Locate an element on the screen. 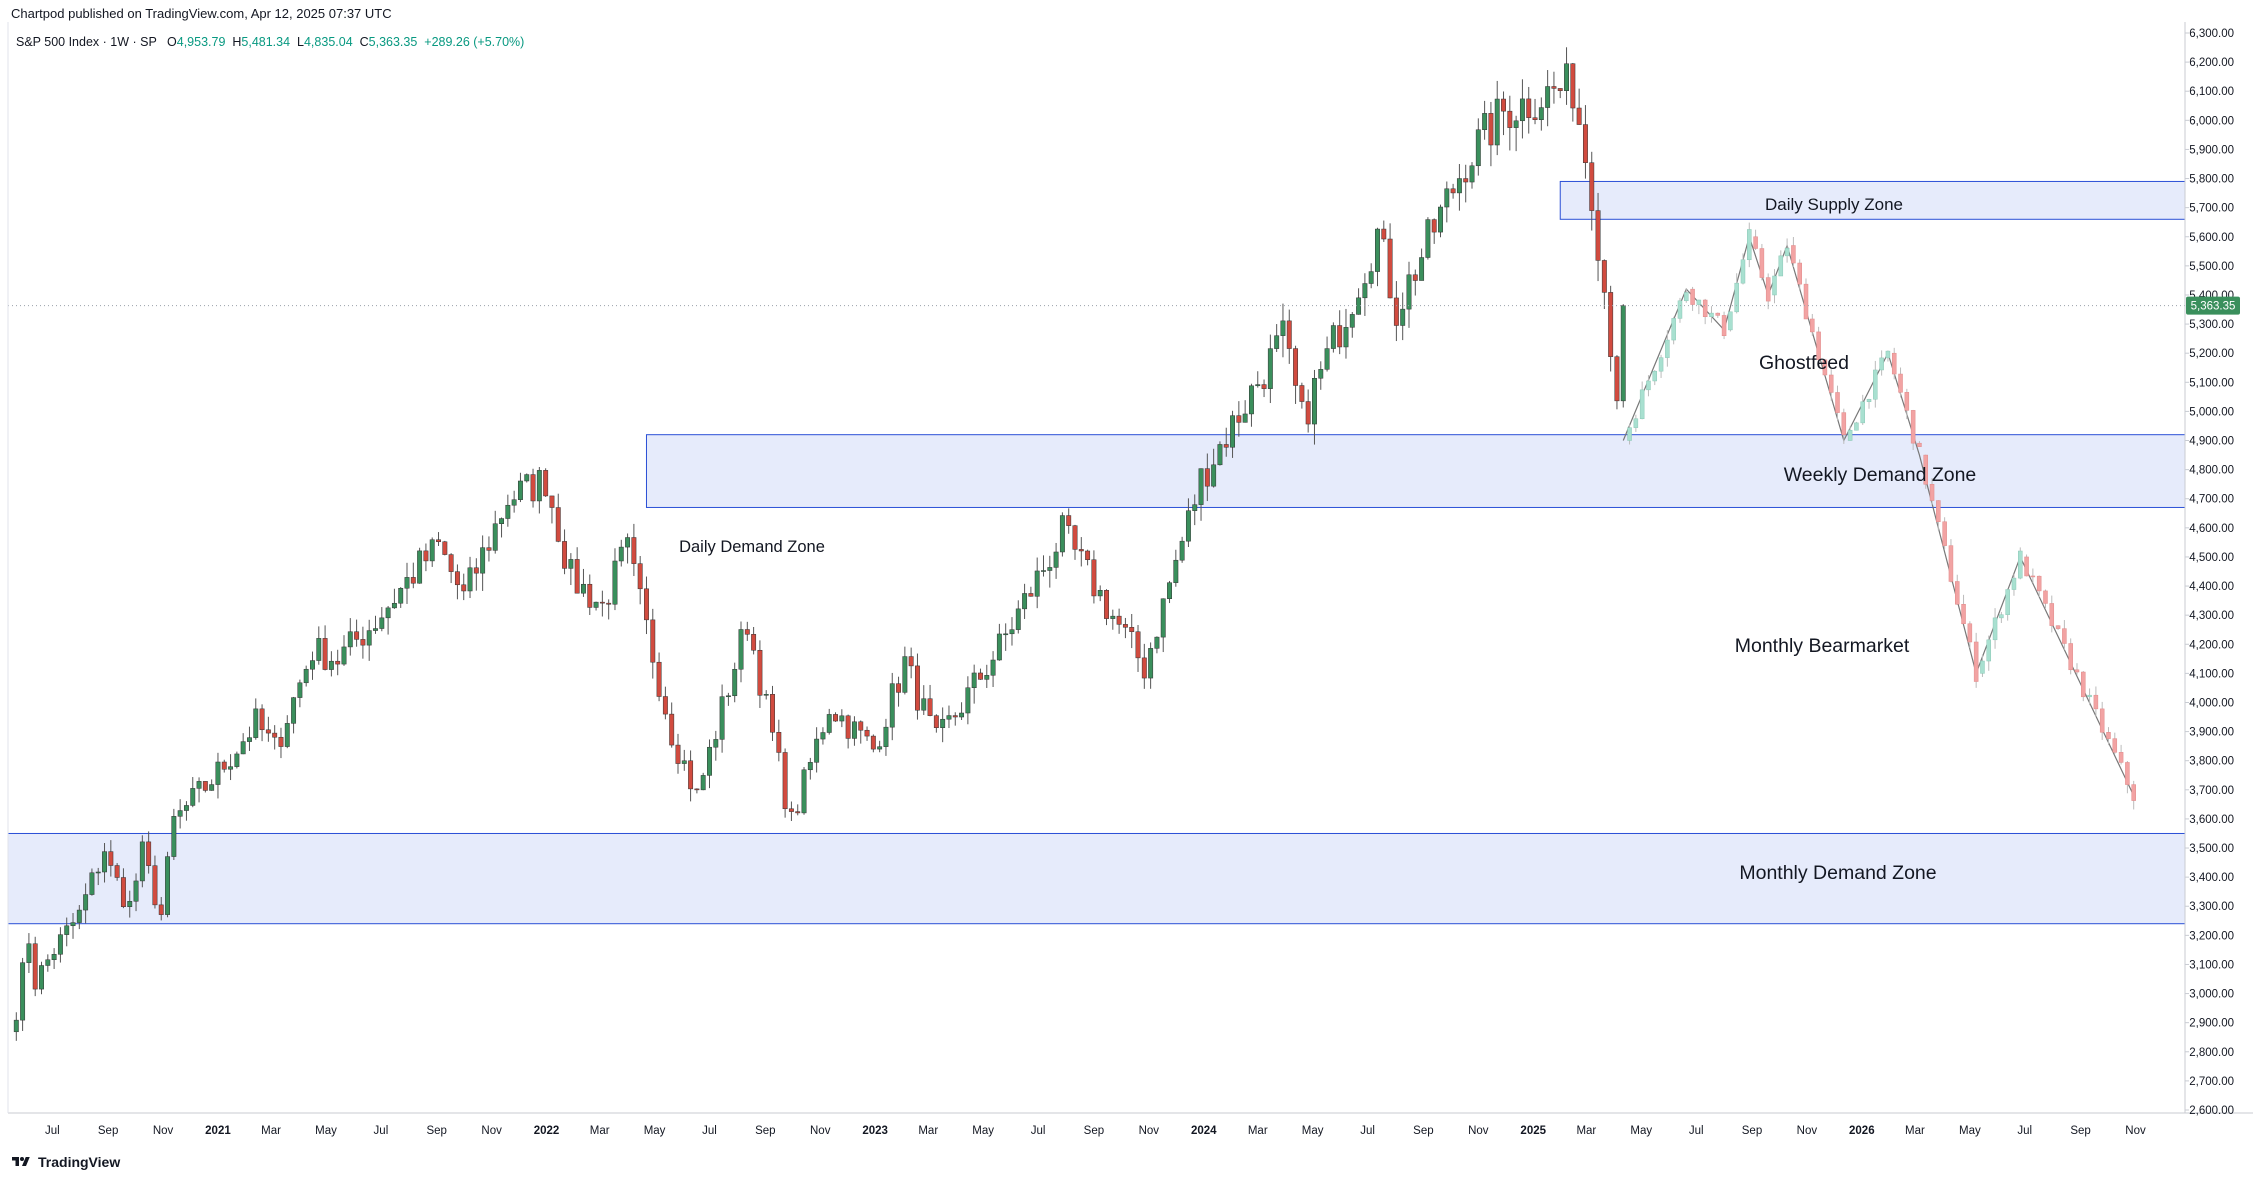 Image resolution: width=2253 pixels, height=1179 pixels. y-tick-label: 4,400.00 is located at coordinates (2211, 587).